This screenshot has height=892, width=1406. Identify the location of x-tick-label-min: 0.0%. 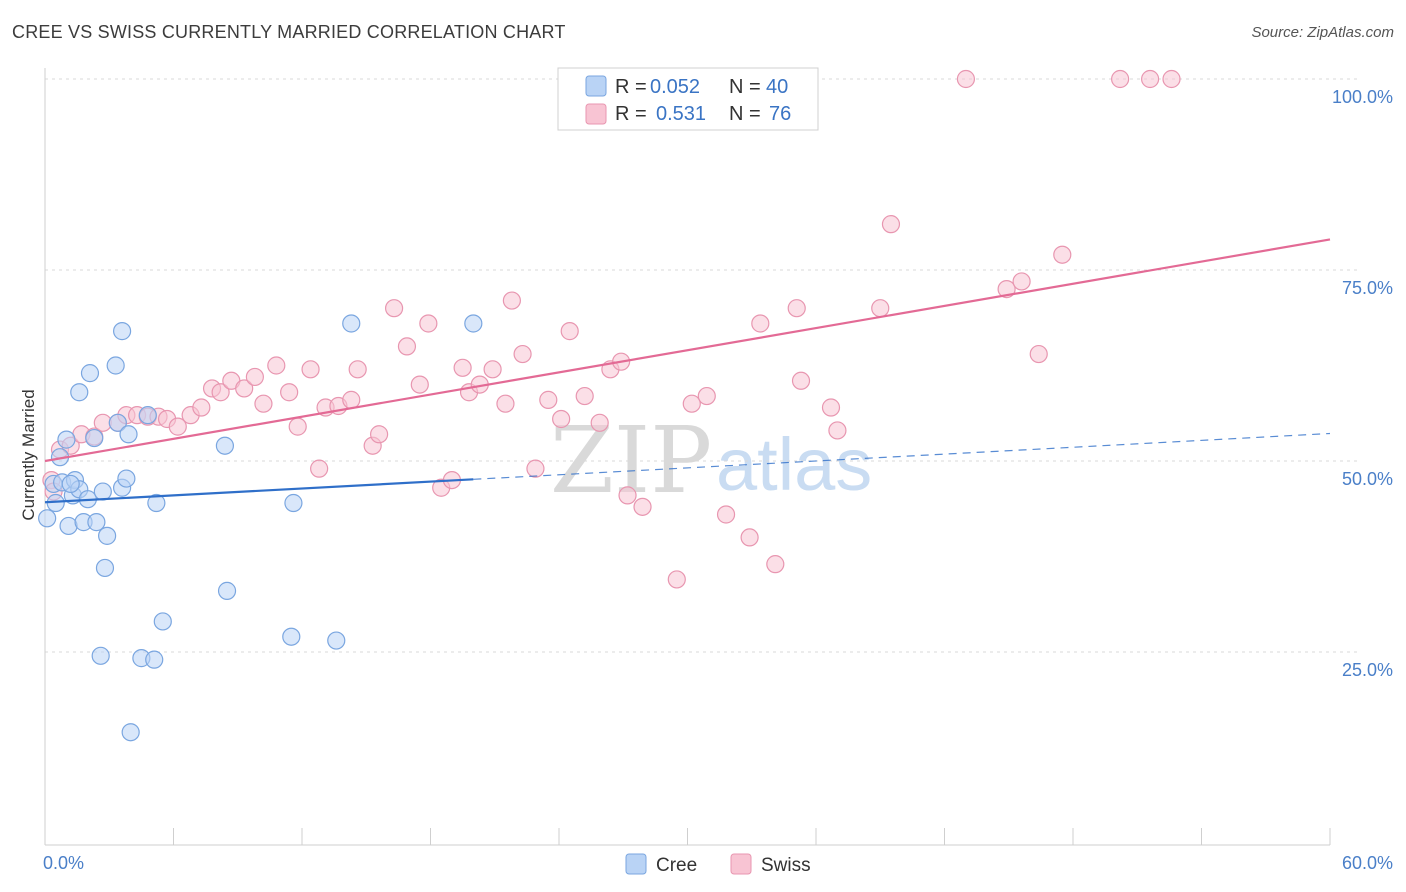
(63, 863).